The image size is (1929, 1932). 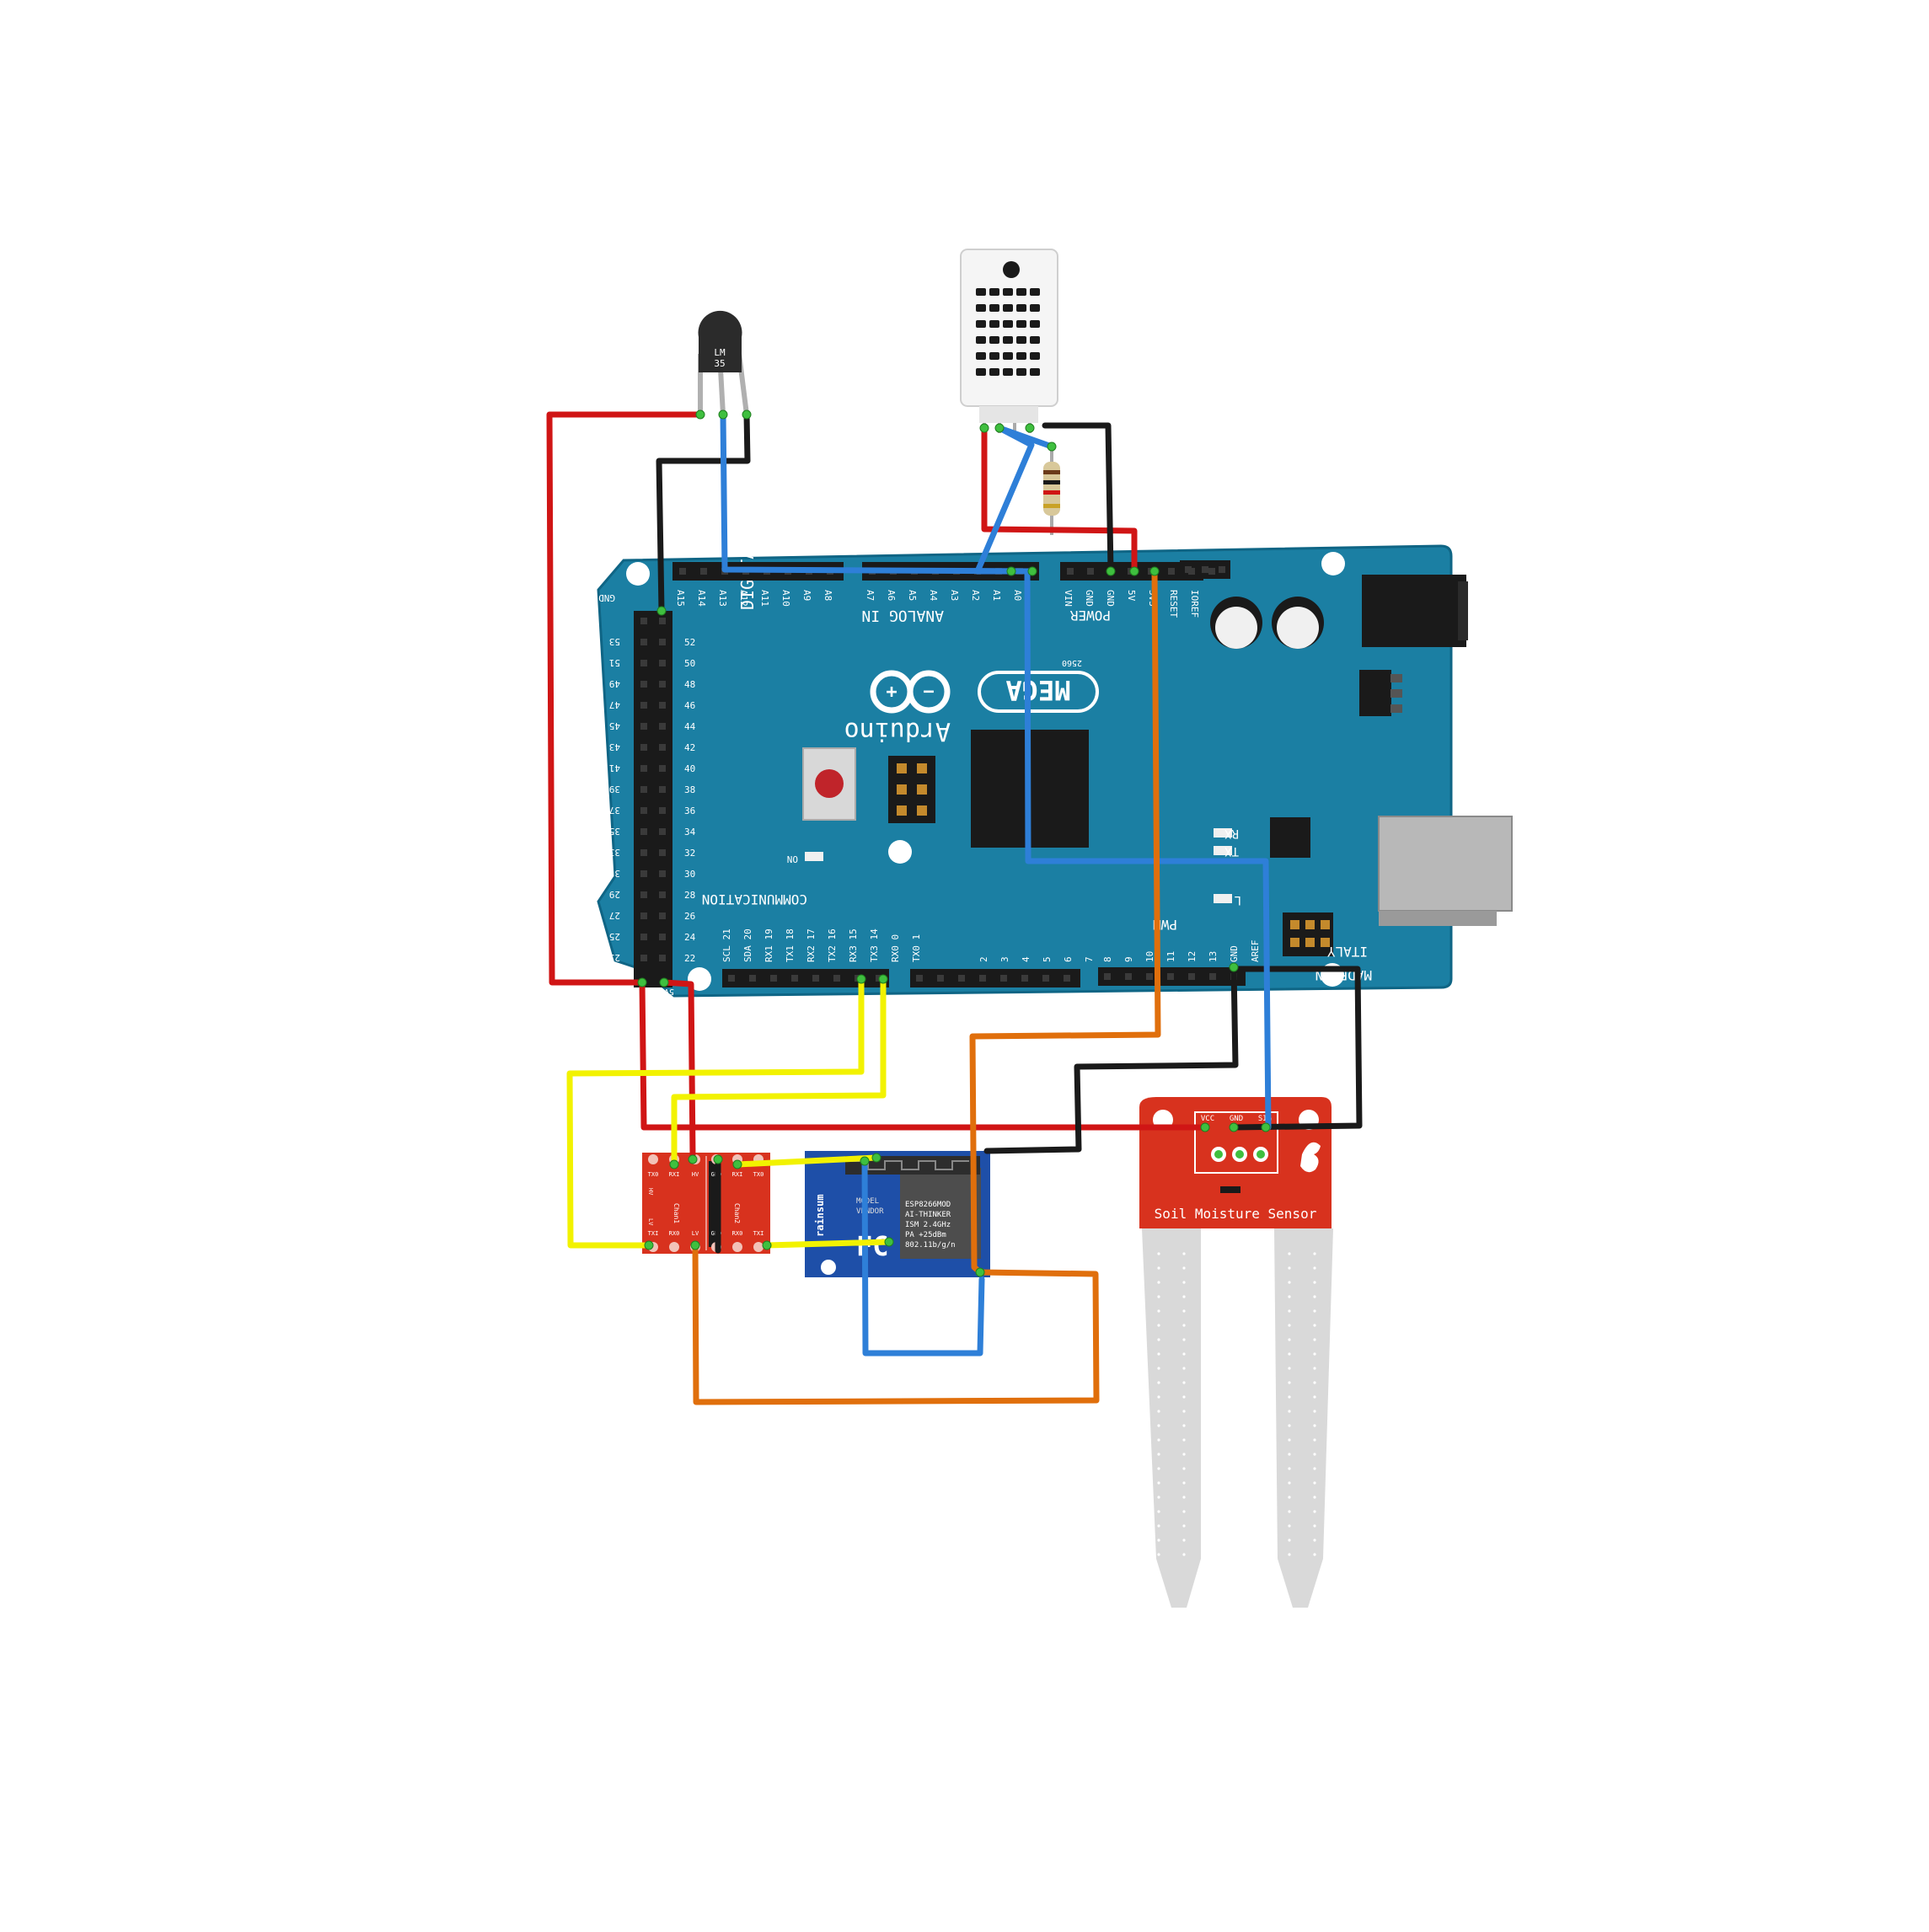 I want to click on digital-left-pin-labels: 53 51 49 47 45 43 41 39 37 35 33 31 29 27 25 23, so click(x=614, y=799).